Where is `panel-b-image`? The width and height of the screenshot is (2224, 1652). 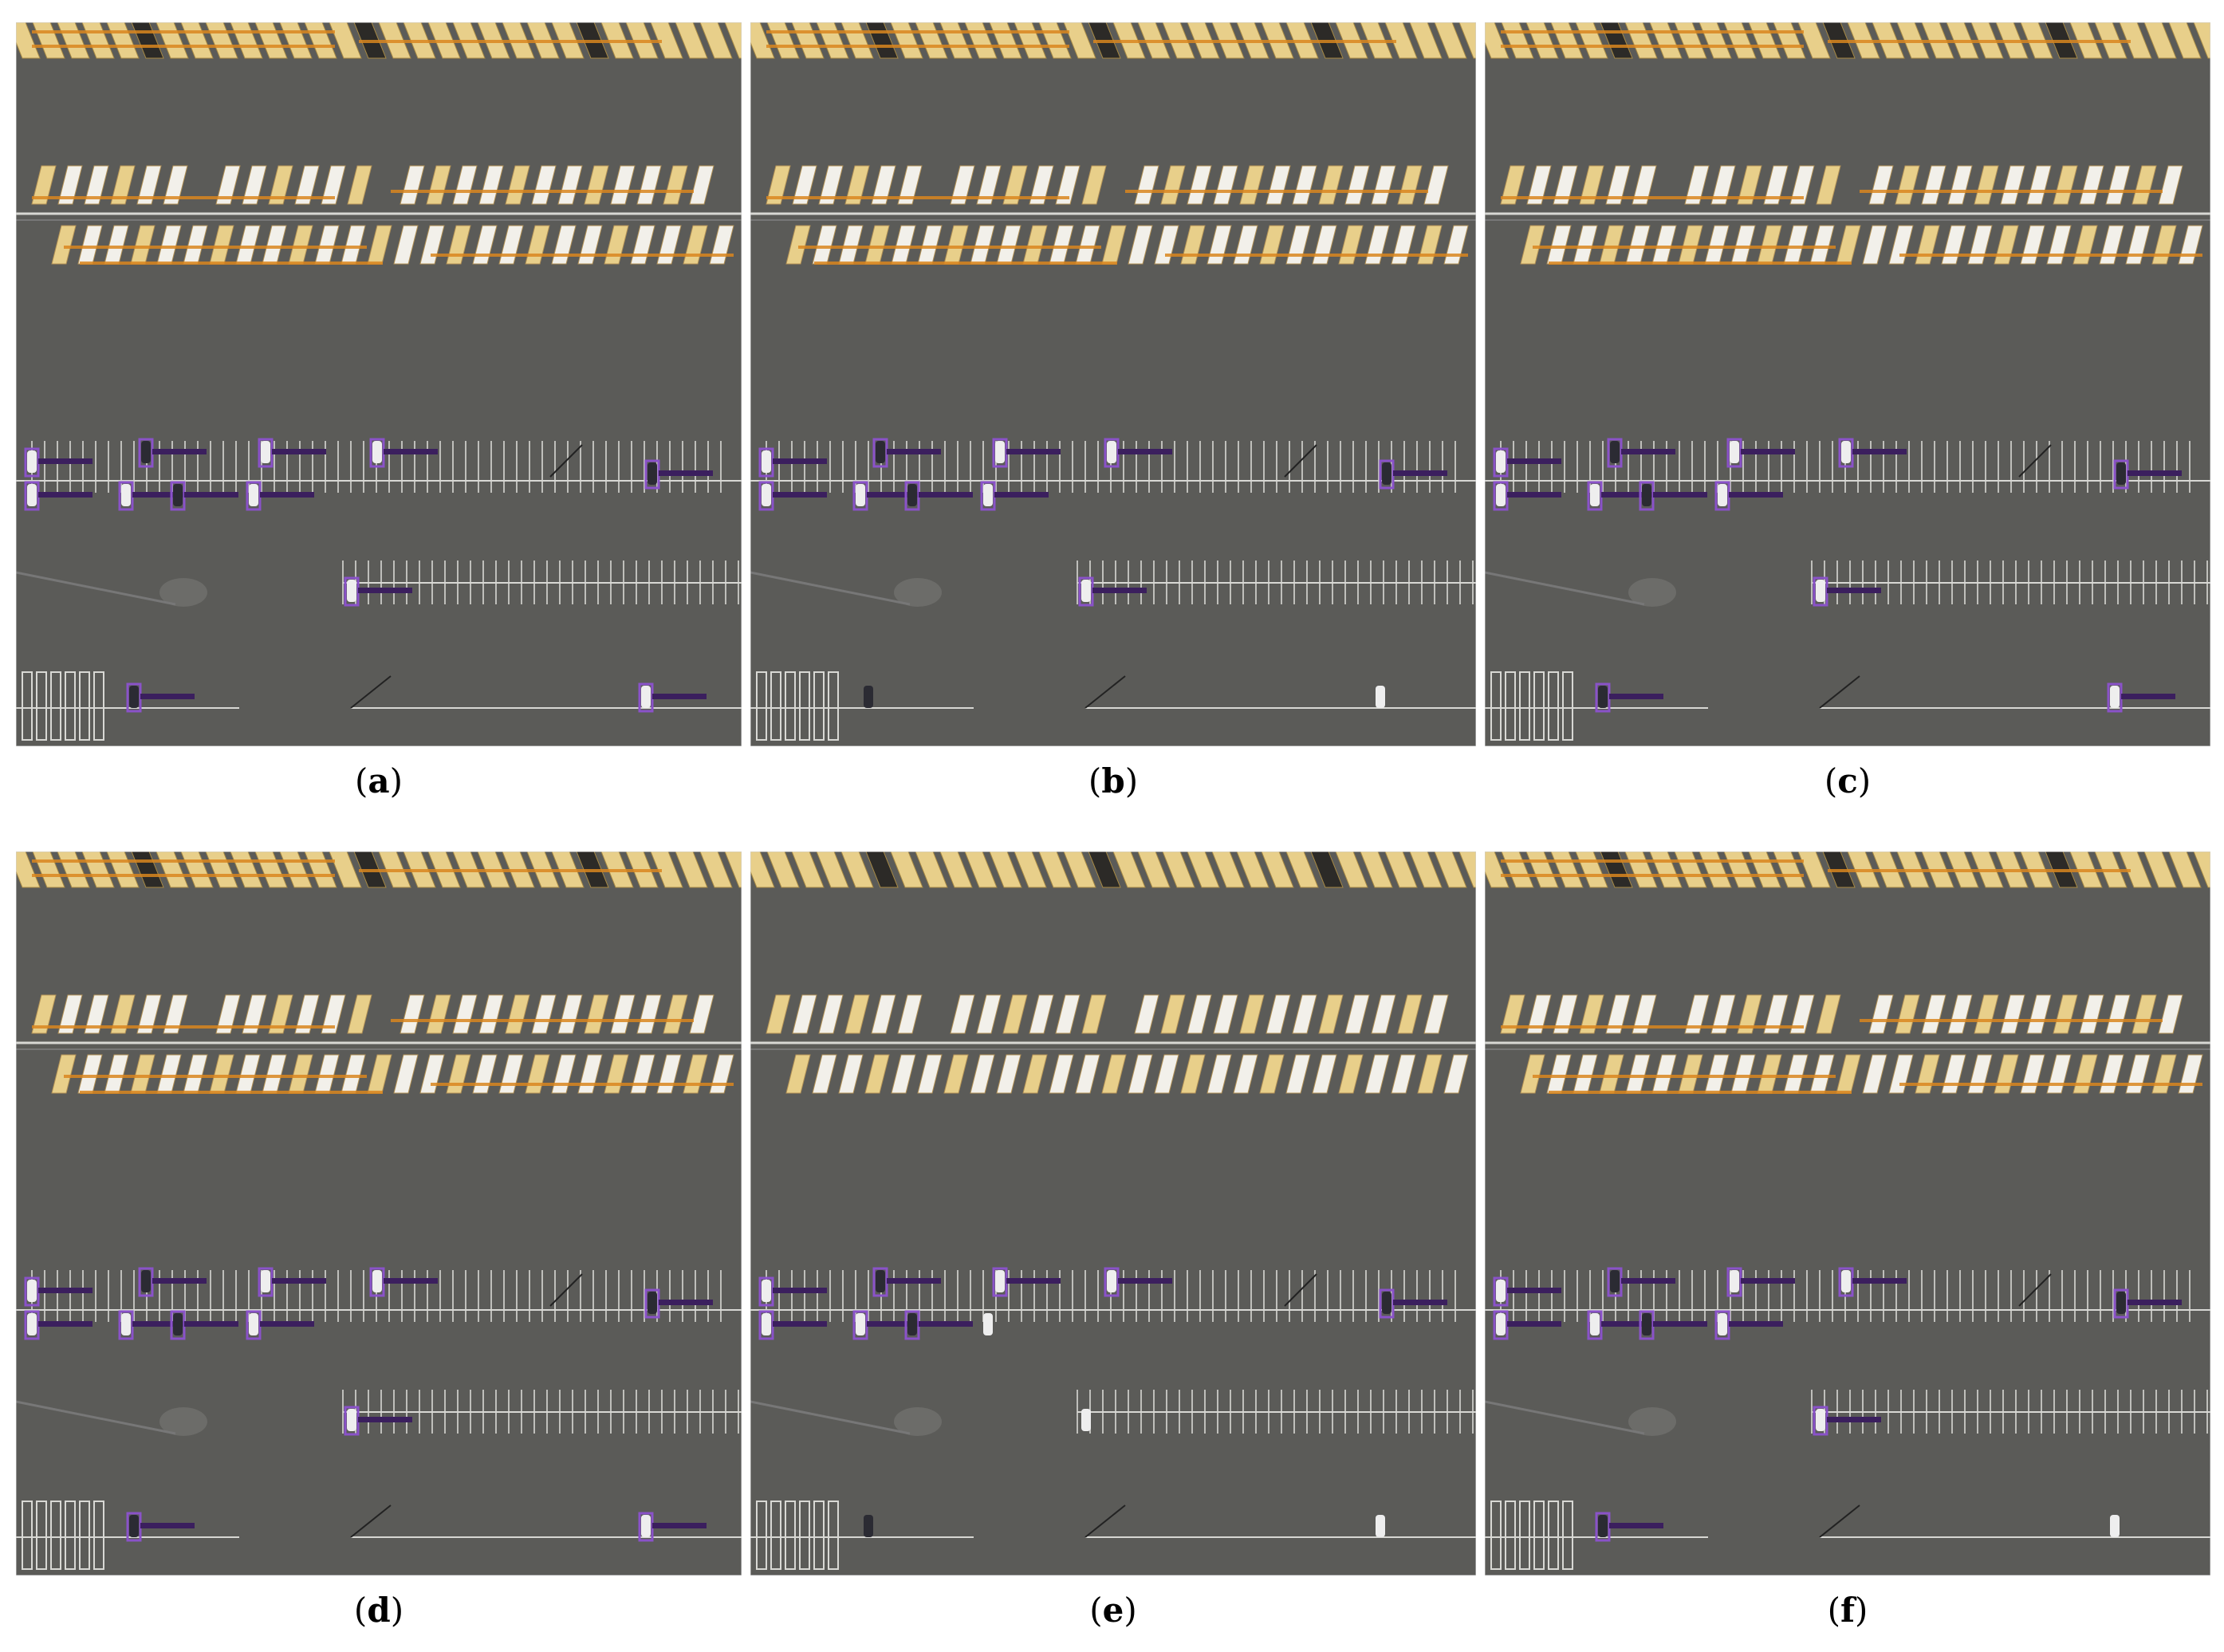
panel-b-image is located at coordinates (1113, 384).